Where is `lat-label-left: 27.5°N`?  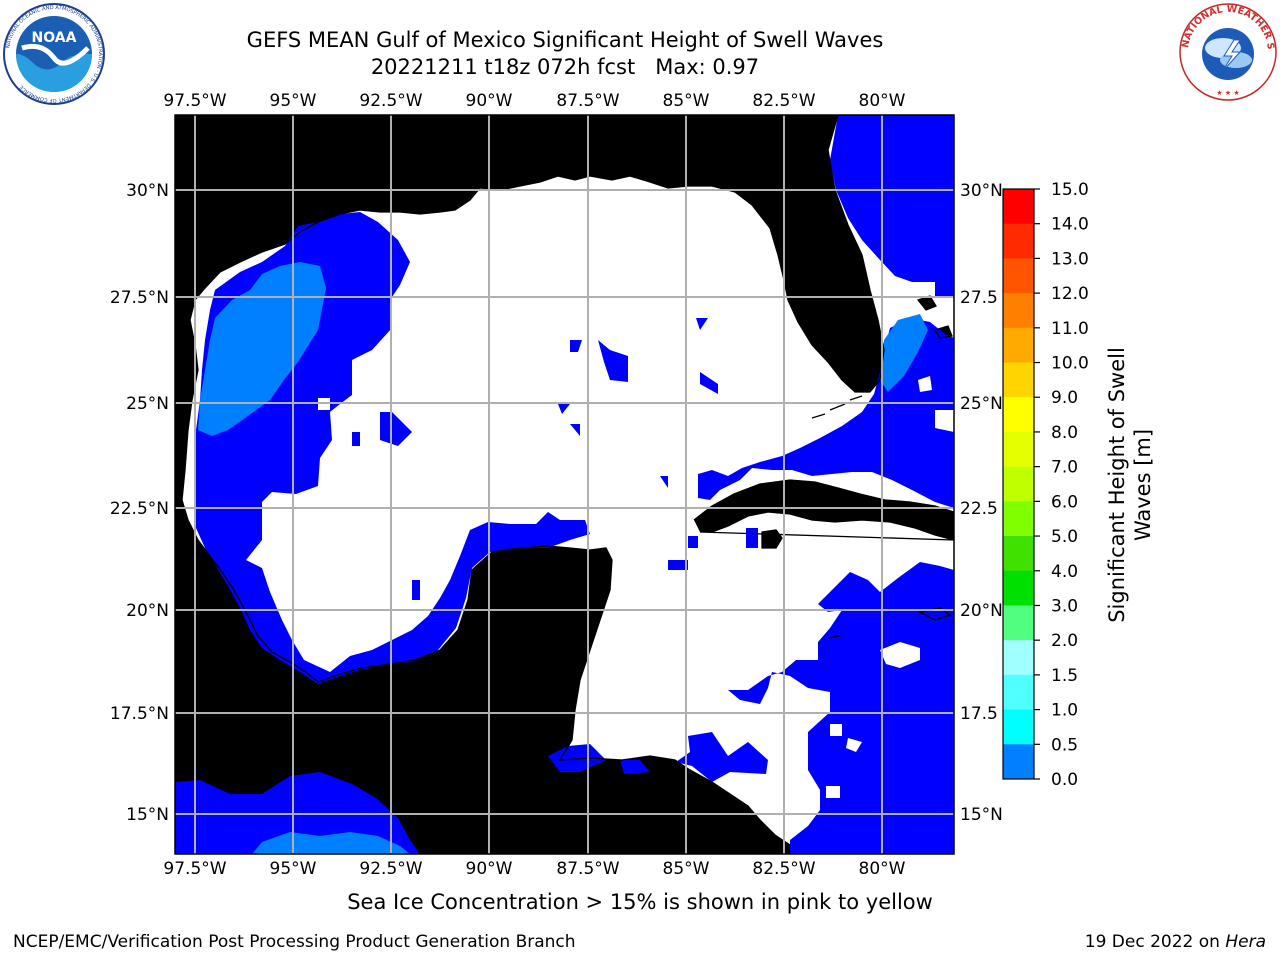 lat-label-left: 27.5°N is located at coordinates (139, 298).